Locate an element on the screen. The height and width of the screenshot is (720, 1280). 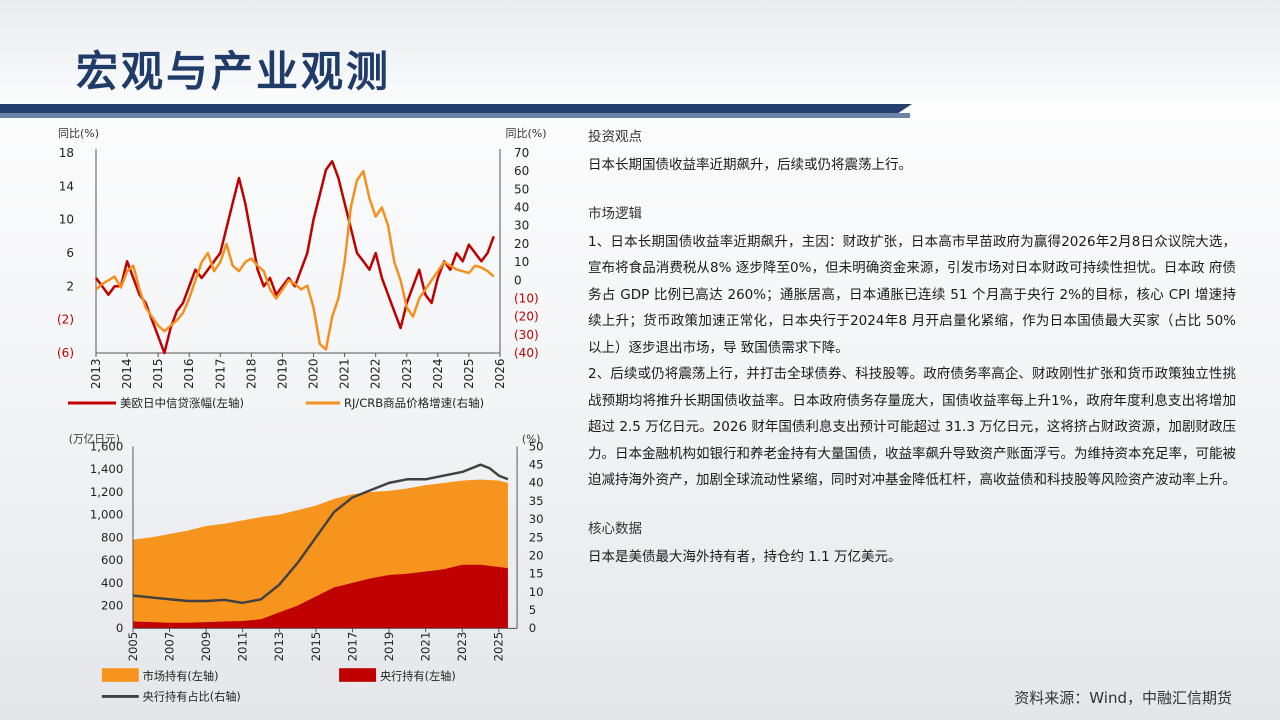
right-tick-label: (40) is located at coordinates (526, 353).